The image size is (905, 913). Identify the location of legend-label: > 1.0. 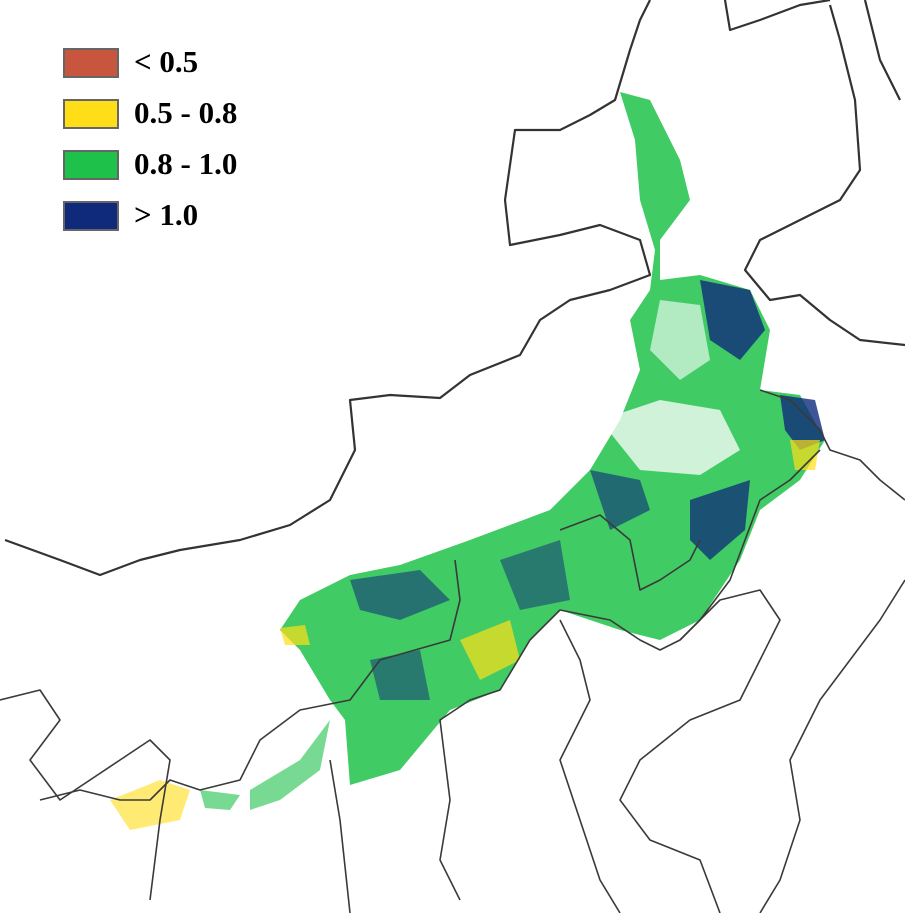
(166, 214).